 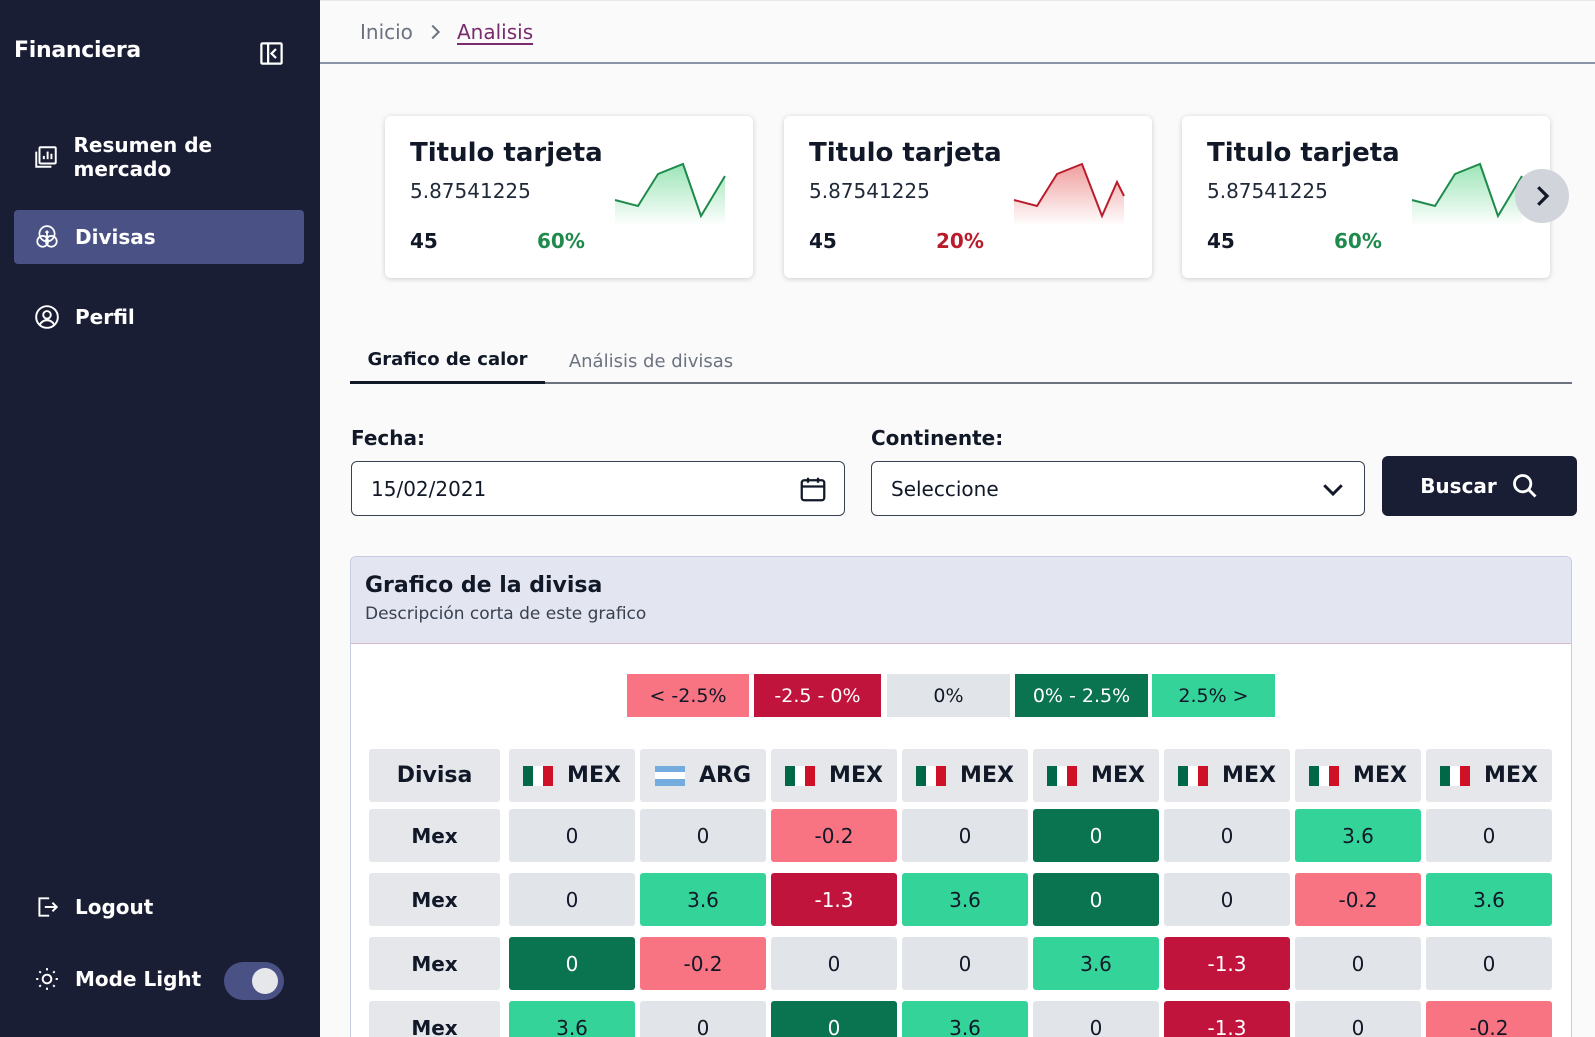 I want to click on column-code: ARG, so click(x=725, y=775).